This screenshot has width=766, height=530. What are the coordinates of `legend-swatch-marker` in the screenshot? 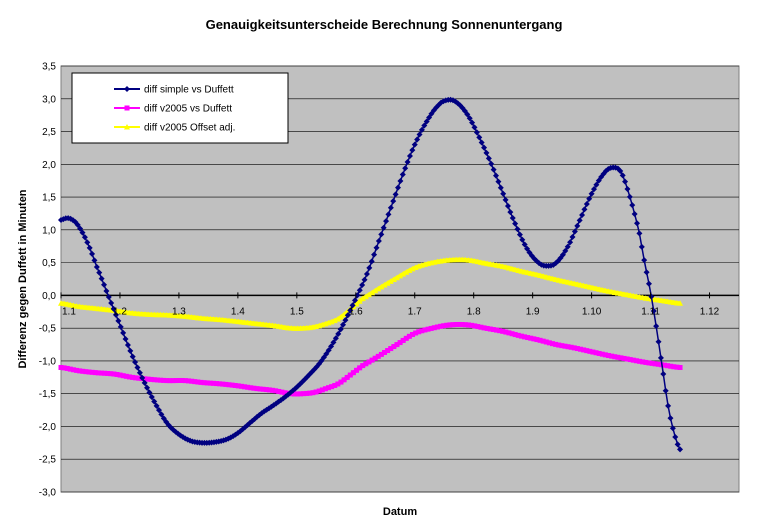 It's located at (127, 127).